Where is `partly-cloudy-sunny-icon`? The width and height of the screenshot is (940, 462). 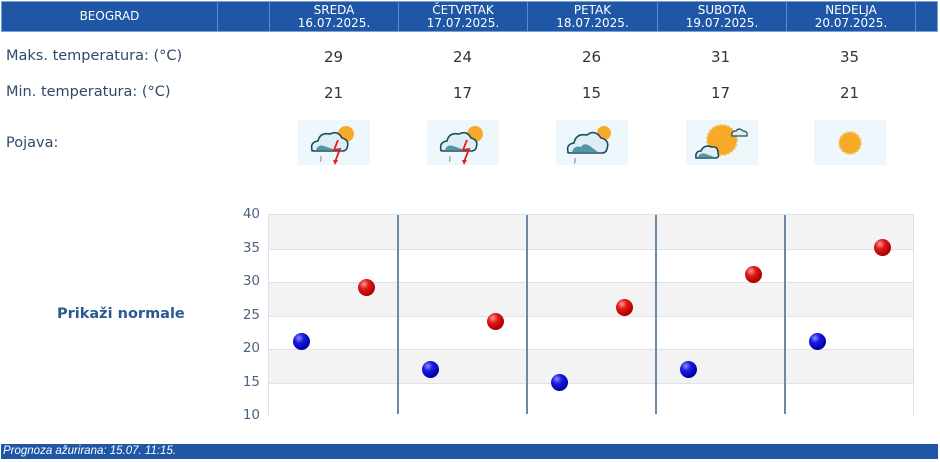
partly-cloudy-sunny-icon is located at coordinates (722, 142).